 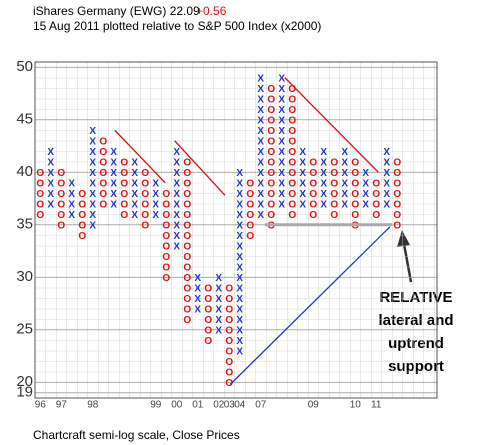 I want to click on y-tick-label: 45, so click(x=24, y=119).